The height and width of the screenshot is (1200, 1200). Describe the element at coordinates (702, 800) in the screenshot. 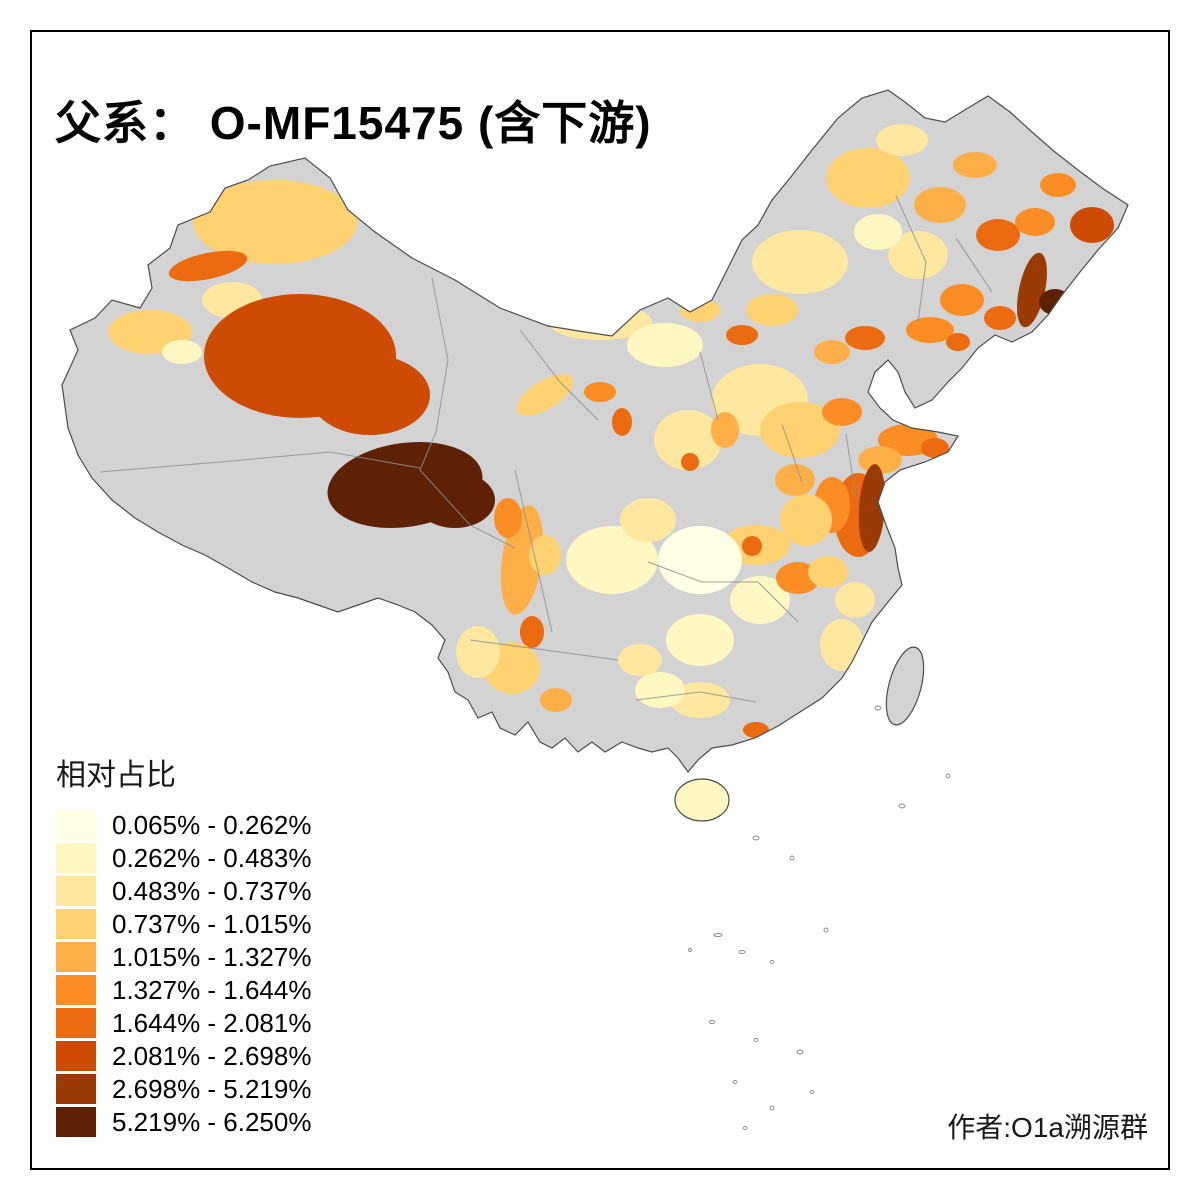

I see `hainan-island` at that location.